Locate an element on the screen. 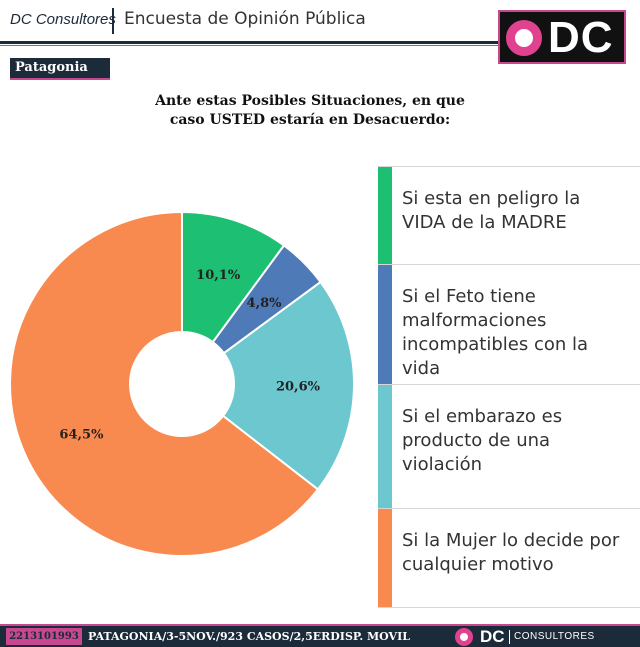  legend-label-line: Si el Feto tiene is located at coordinates (469, 296).